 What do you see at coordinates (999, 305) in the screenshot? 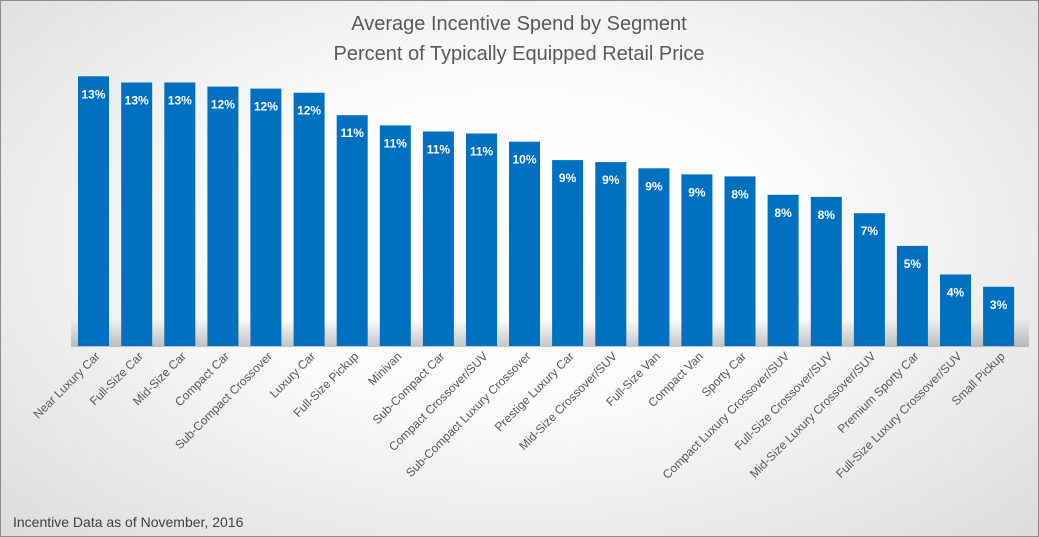
I see `bar-data-label: 3%` at bounding box center [999, 305].